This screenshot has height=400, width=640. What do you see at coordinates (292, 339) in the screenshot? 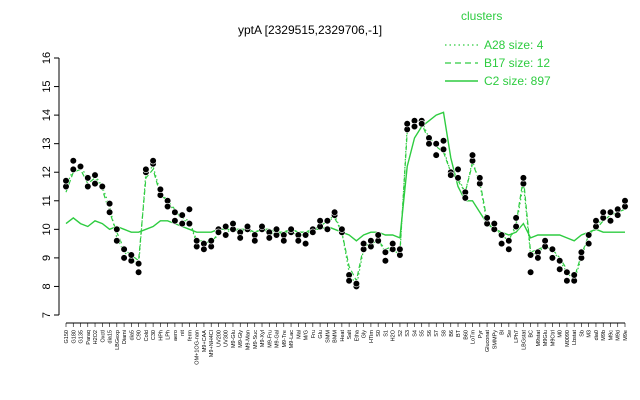
I see `x-tick-label: M9-Lac` at bounding box center [292, 339].